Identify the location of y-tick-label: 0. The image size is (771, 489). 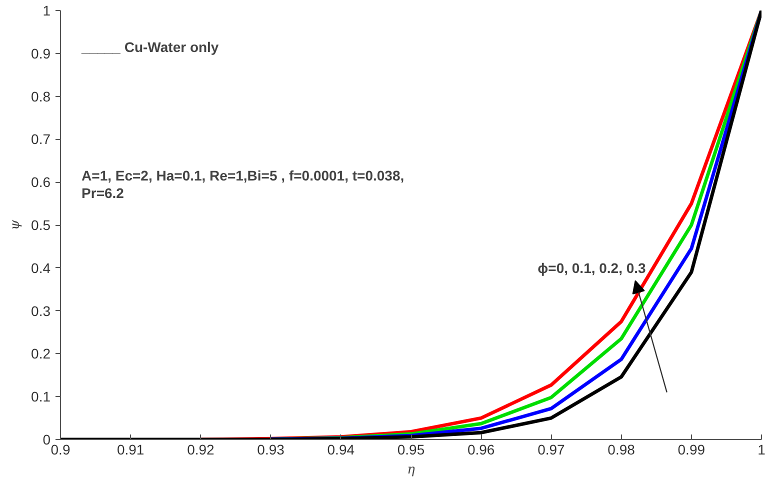
(46, 440).